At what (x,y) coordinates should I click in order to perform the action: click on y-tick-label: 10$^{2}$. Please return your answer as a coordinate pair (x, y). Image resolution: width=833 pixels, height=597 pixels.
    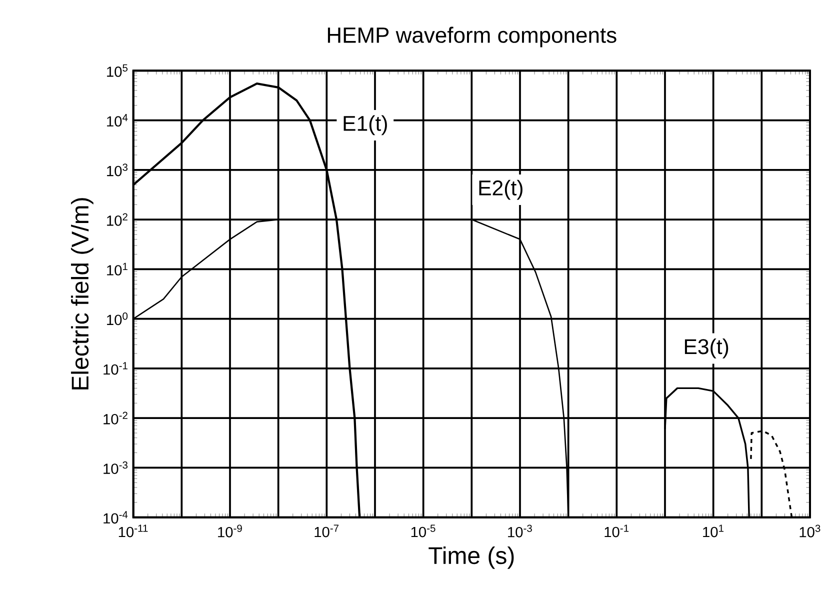
    Looking at the image, I should click on (117, 219).